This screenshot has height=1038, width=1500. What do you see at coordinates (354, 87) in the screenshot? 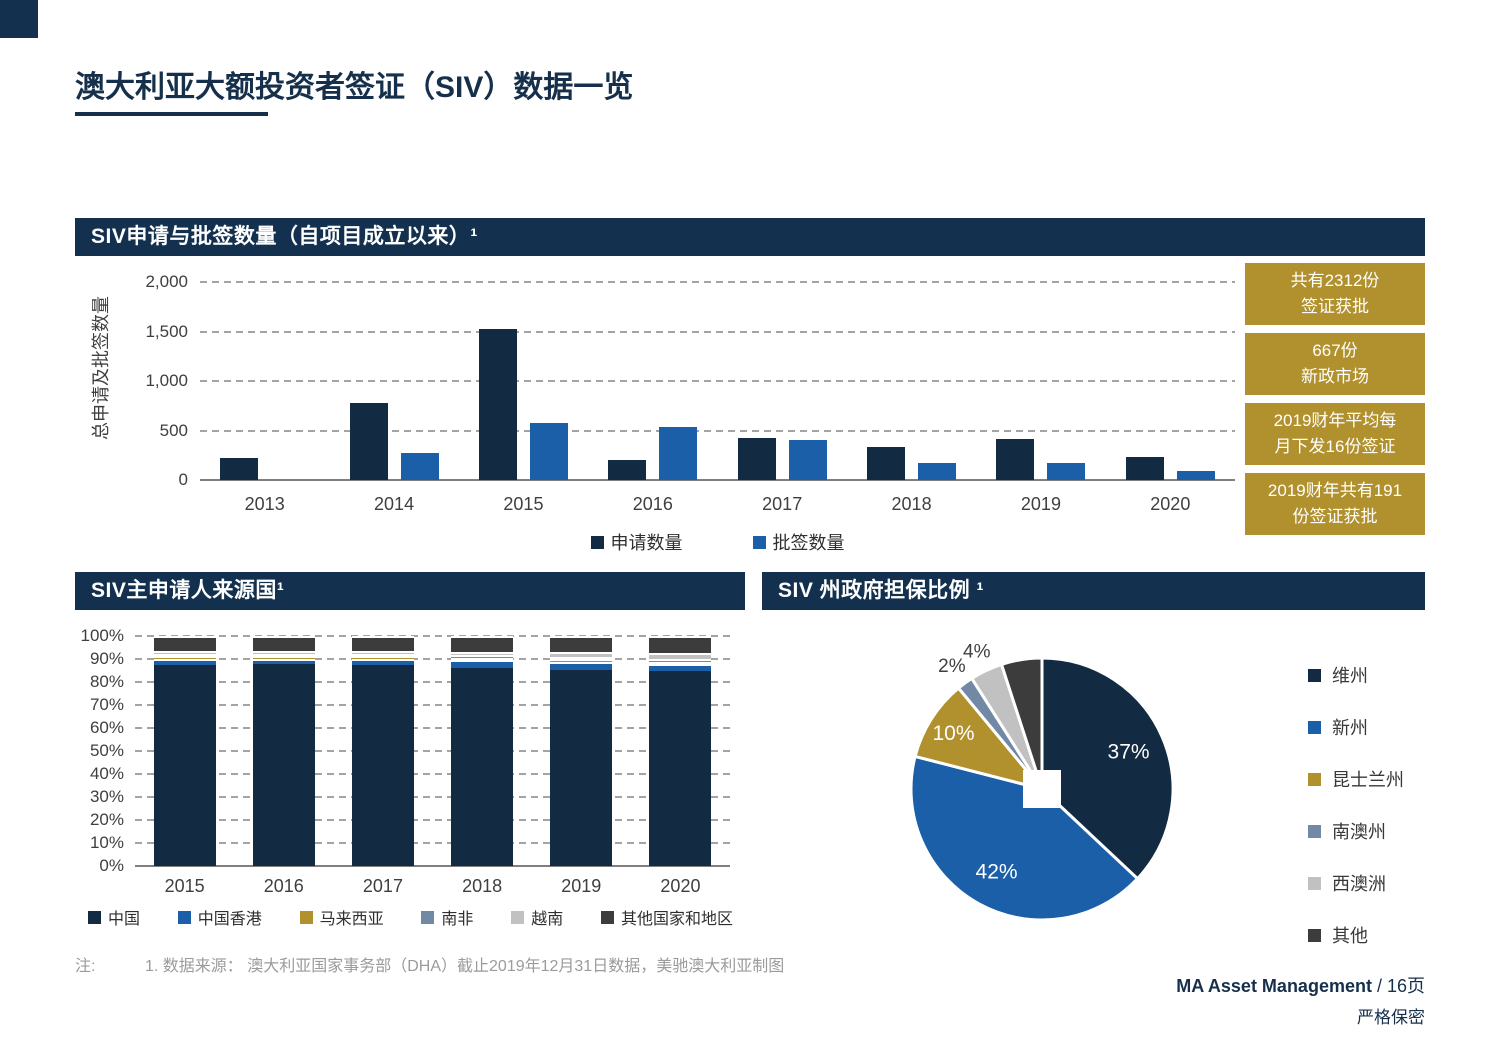
I see `page-title: 澳大利亚大额投资者签证（SIV）数据一览` at bounding box center [354, 87].